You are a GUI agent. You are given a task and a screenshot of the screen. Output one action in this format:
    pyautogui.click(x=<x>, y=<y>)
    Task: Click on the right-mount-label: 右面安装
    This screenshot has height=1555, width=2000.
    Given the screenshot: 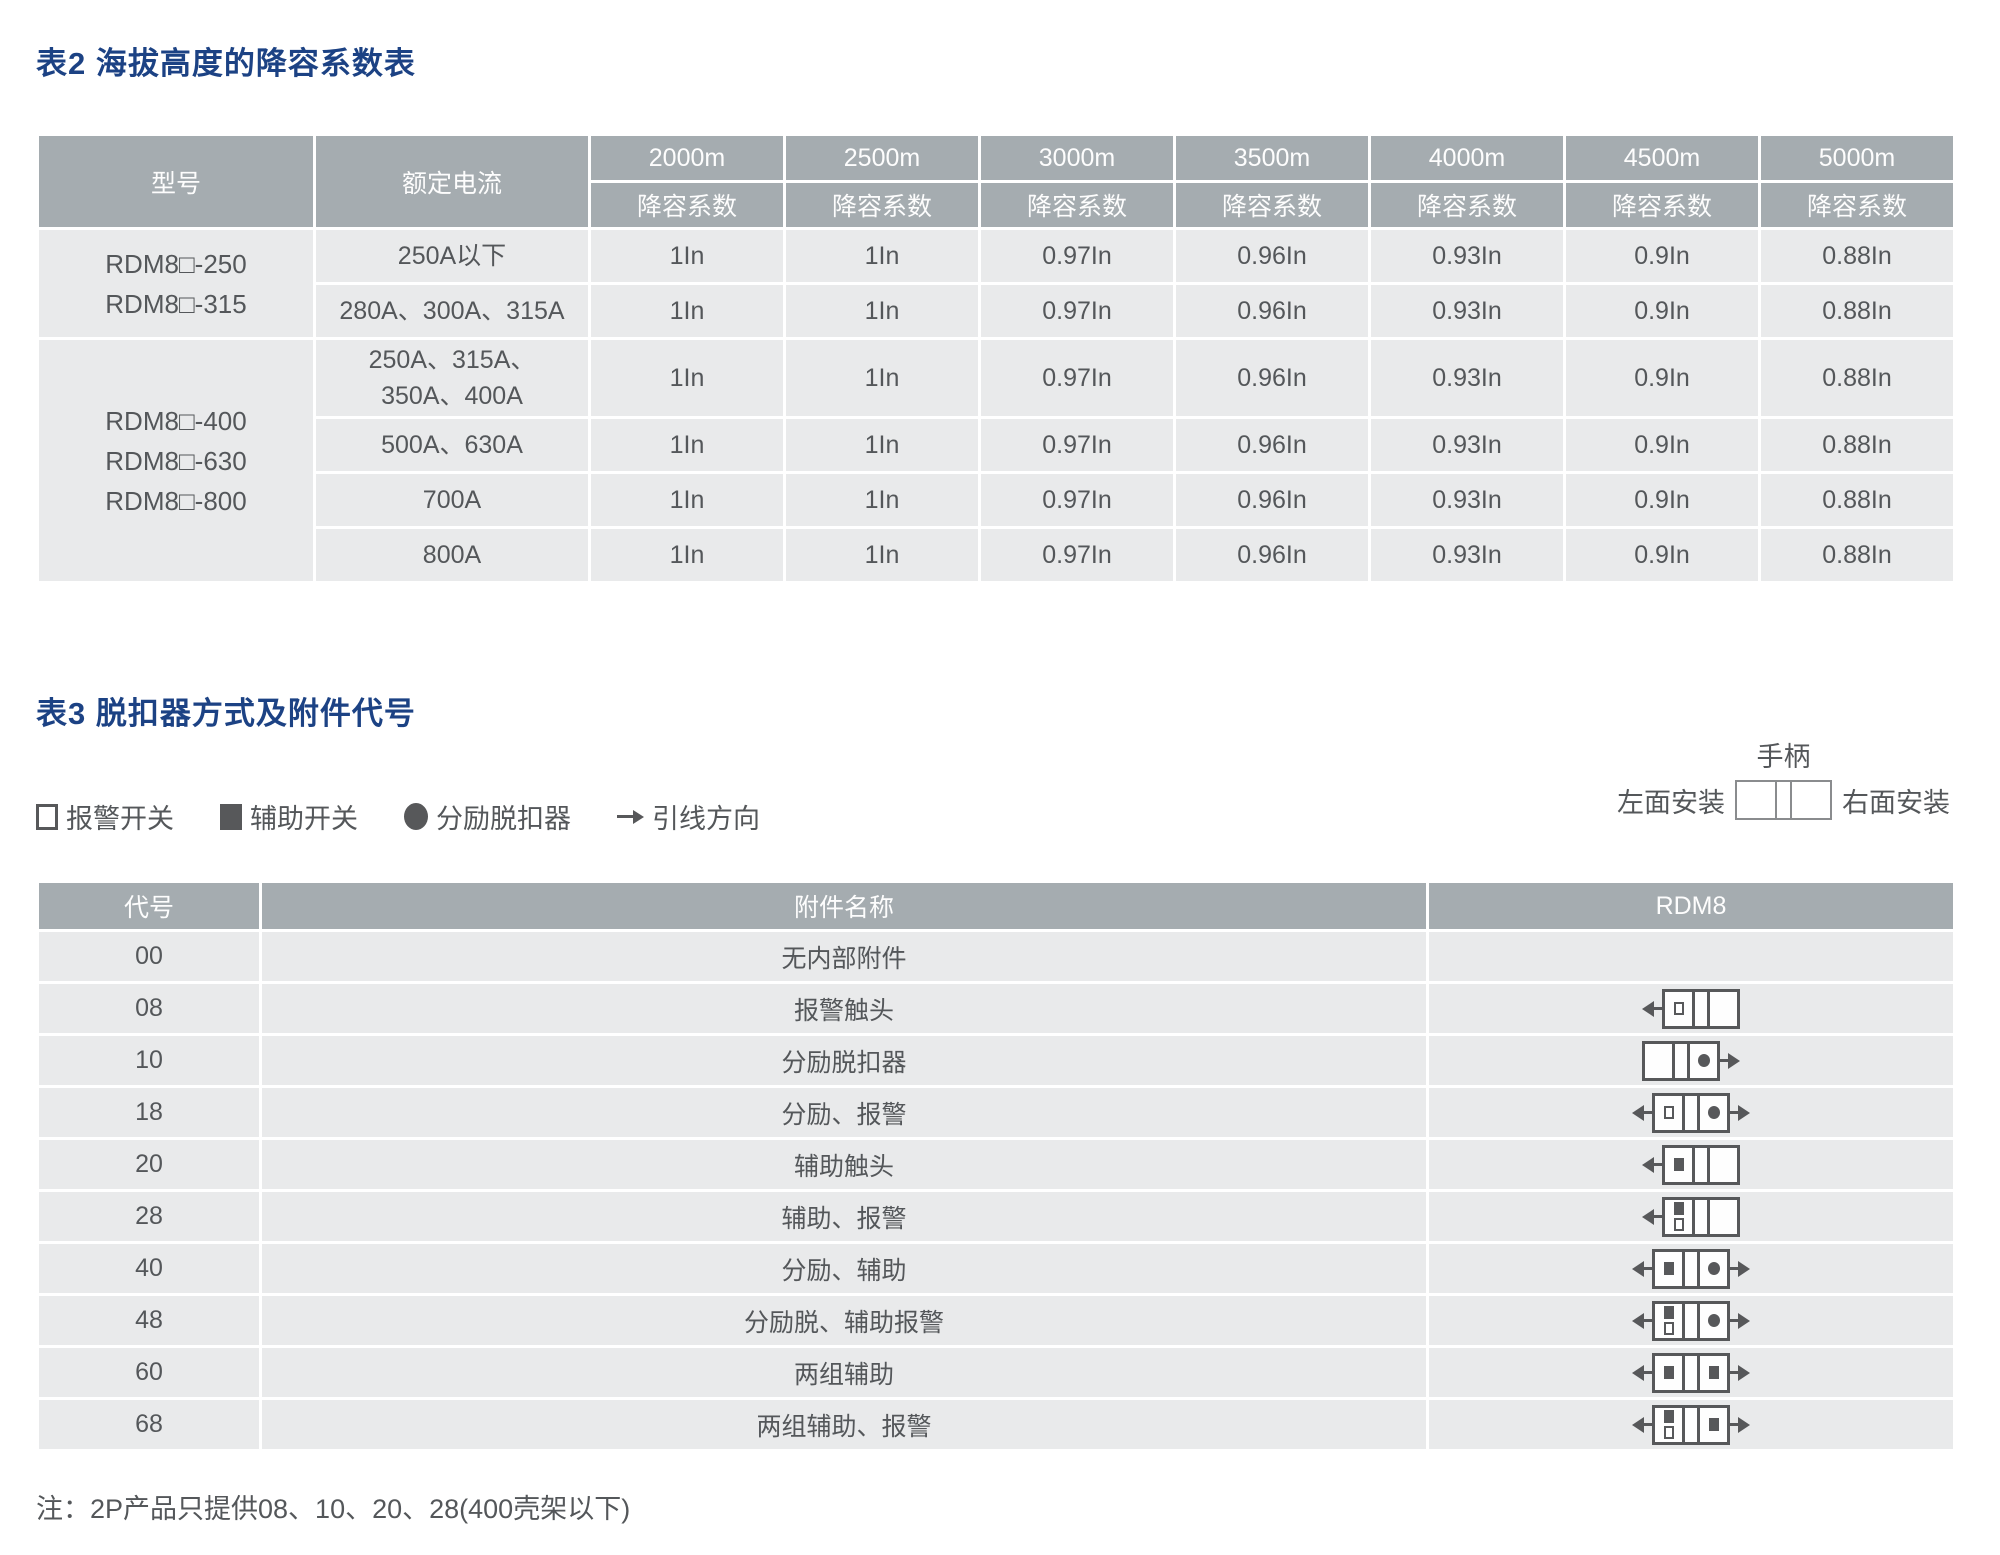 What is the action you would take?
    pyautogui.click(x=1896, y=802)
    